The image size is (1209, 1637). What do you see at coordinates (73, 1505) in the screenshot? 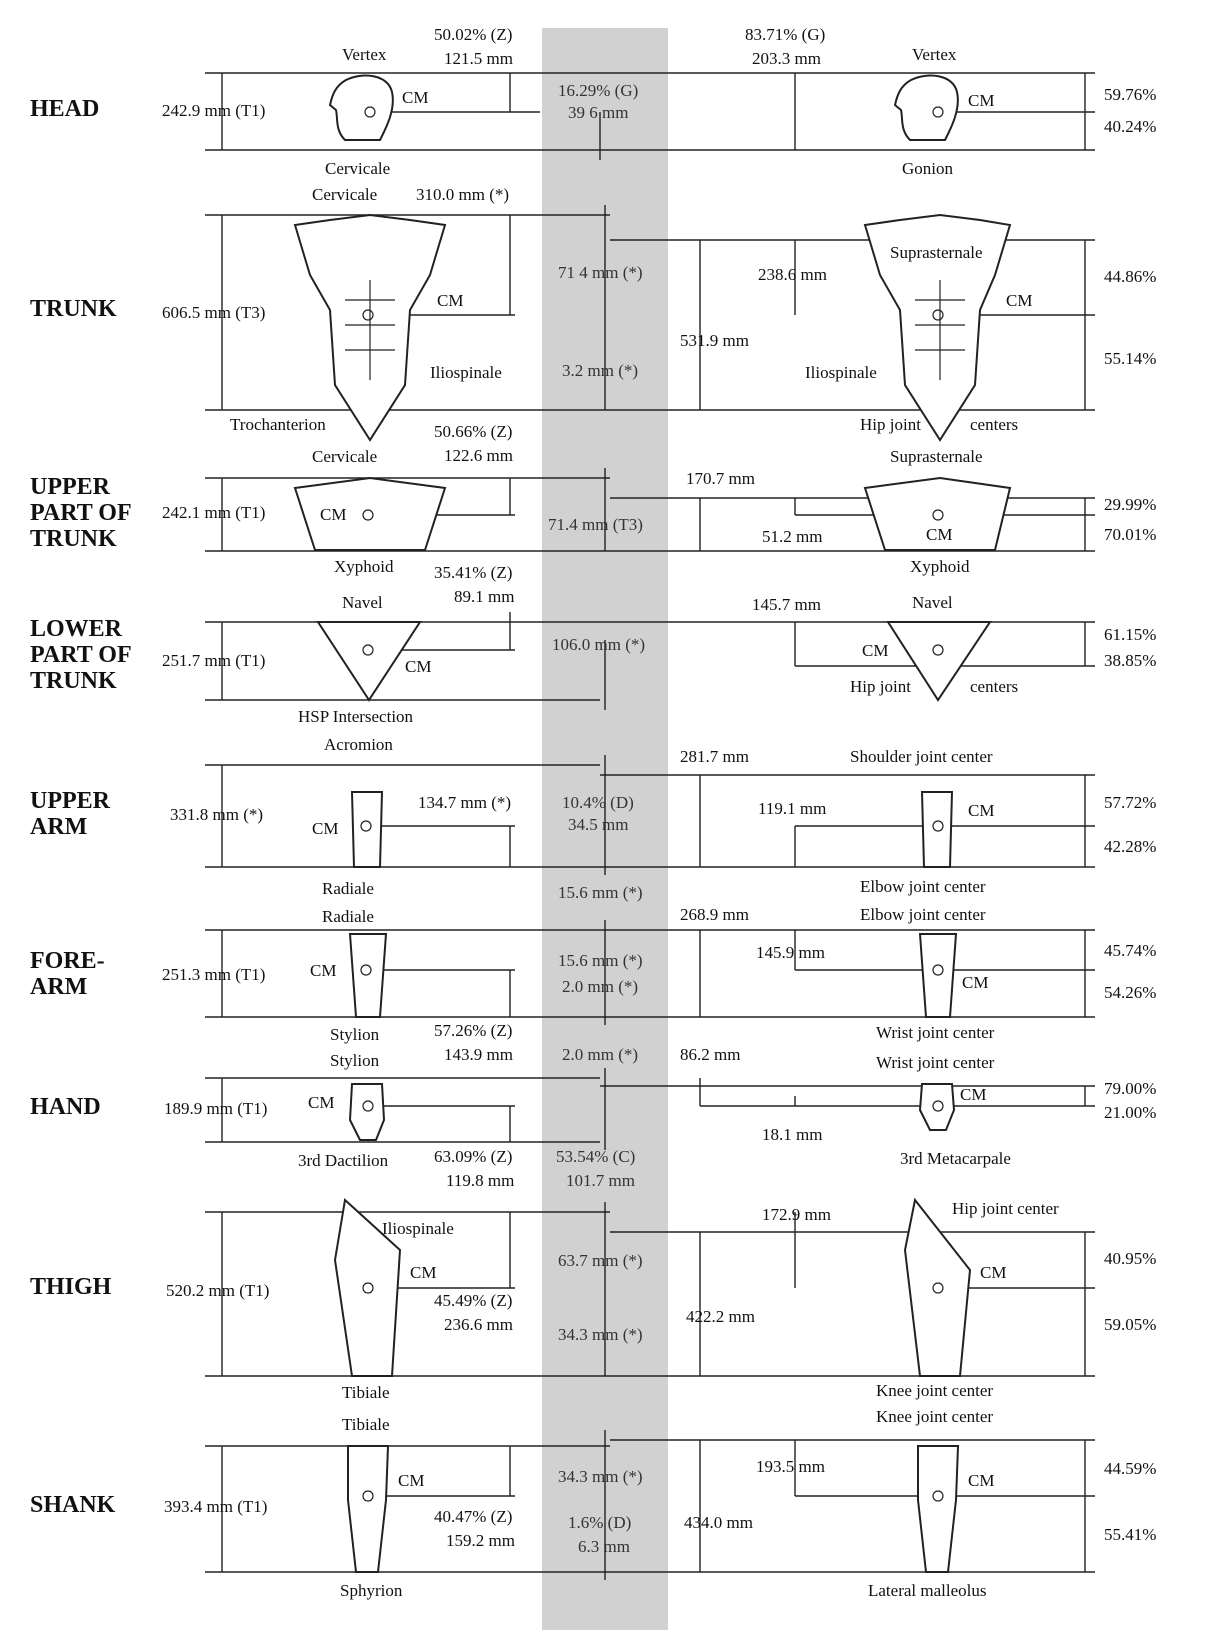
I see `segment-label: SHANK` at bounding box center [73, 1505].